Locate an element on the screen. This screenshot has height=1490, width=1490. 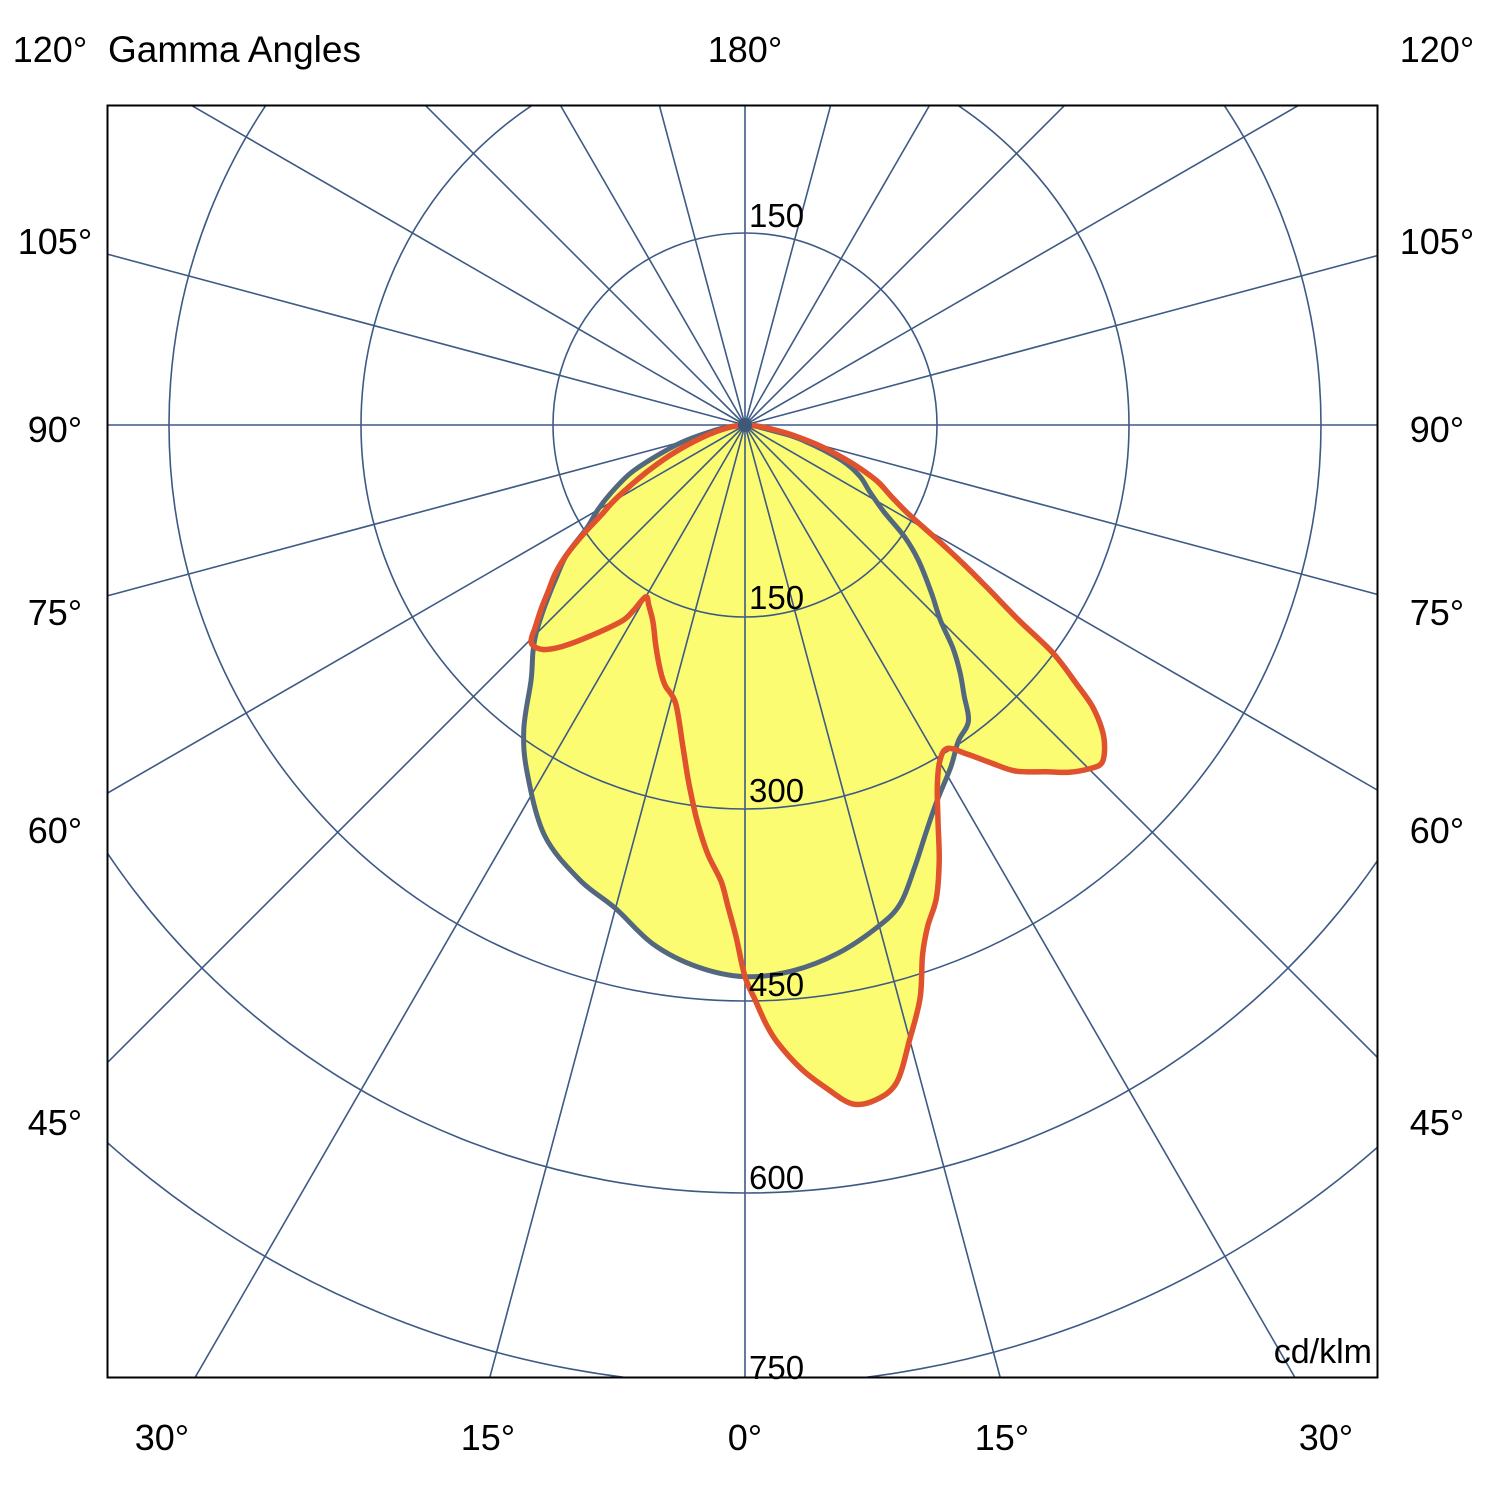
angle-label-bottom-15R: 15° is located at coordinates (1002, 1437).